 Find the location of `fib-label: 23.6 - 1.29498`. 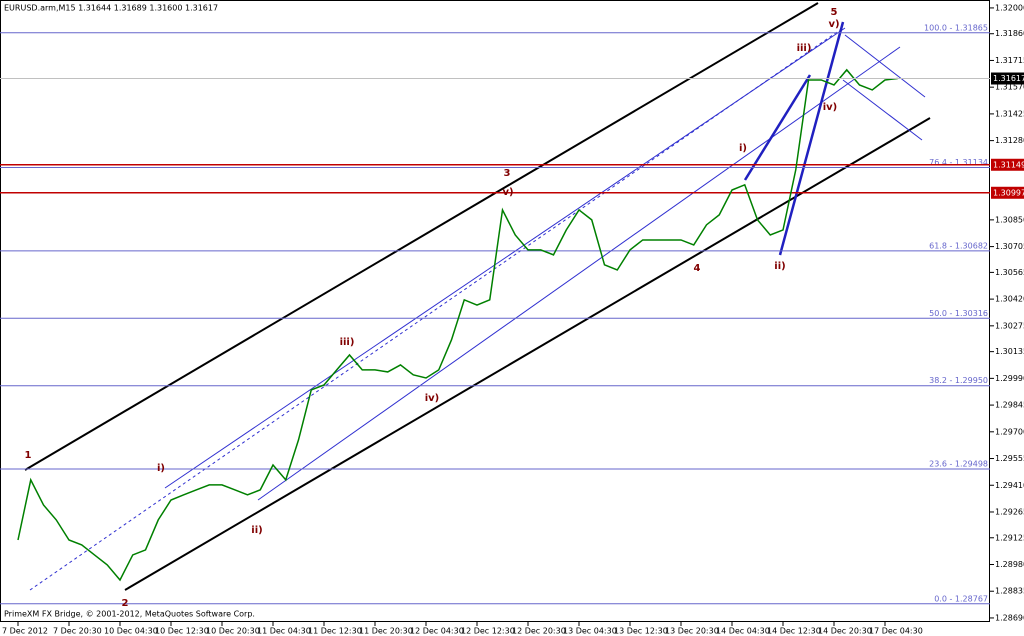

fib-label: 23.6 - 1.29498 is located at coordinates (958, 464).